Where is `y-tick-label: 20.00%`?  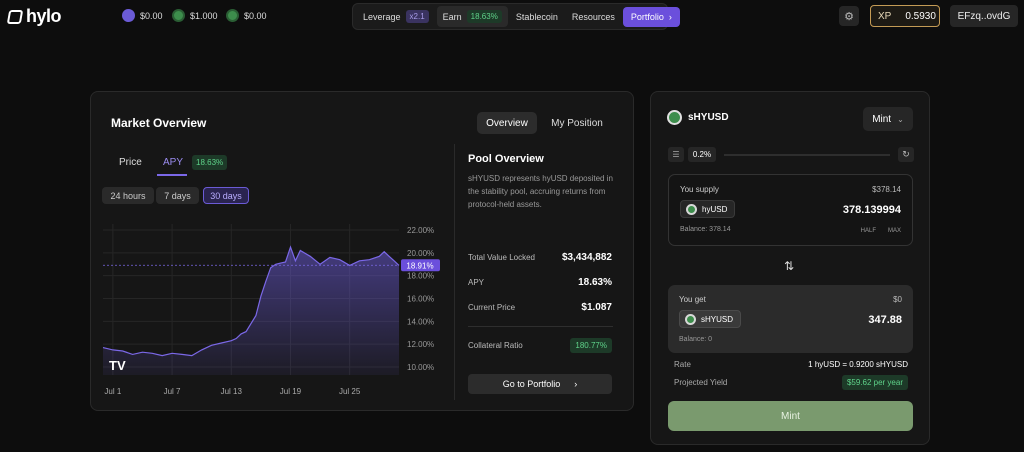 y-tick-label: 20.00% is located at coordinates (420, 253).